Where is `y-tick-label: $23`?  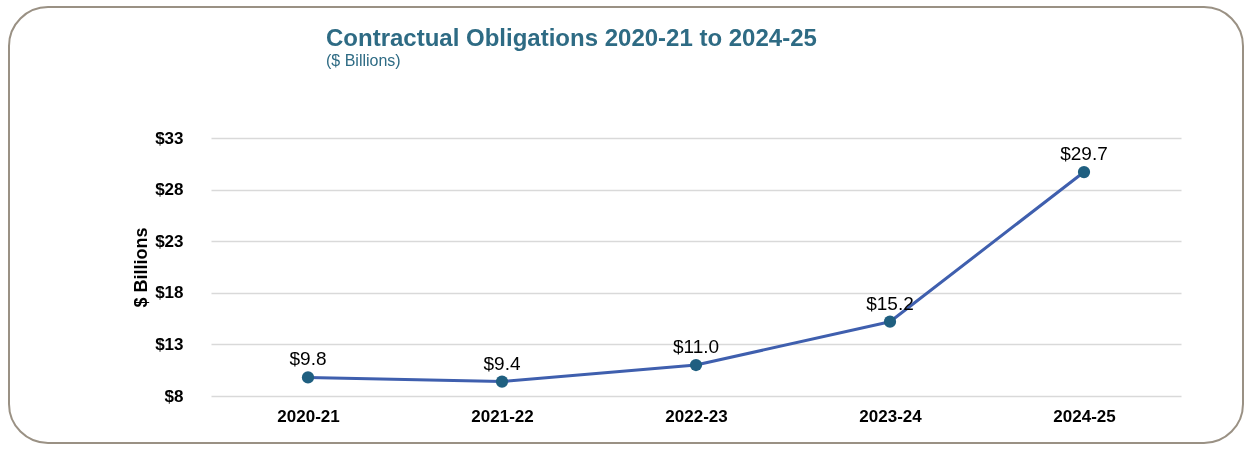 y-tick-label: $23 is located at coordinates (169, 241).